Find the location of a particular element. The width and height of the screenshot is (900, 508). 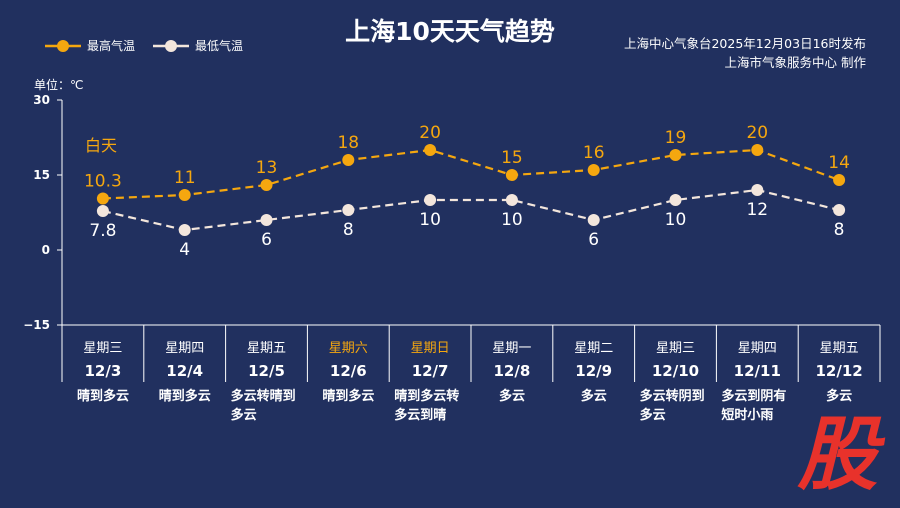

low-temp-label: 6 is located at coordinates (593, 240).